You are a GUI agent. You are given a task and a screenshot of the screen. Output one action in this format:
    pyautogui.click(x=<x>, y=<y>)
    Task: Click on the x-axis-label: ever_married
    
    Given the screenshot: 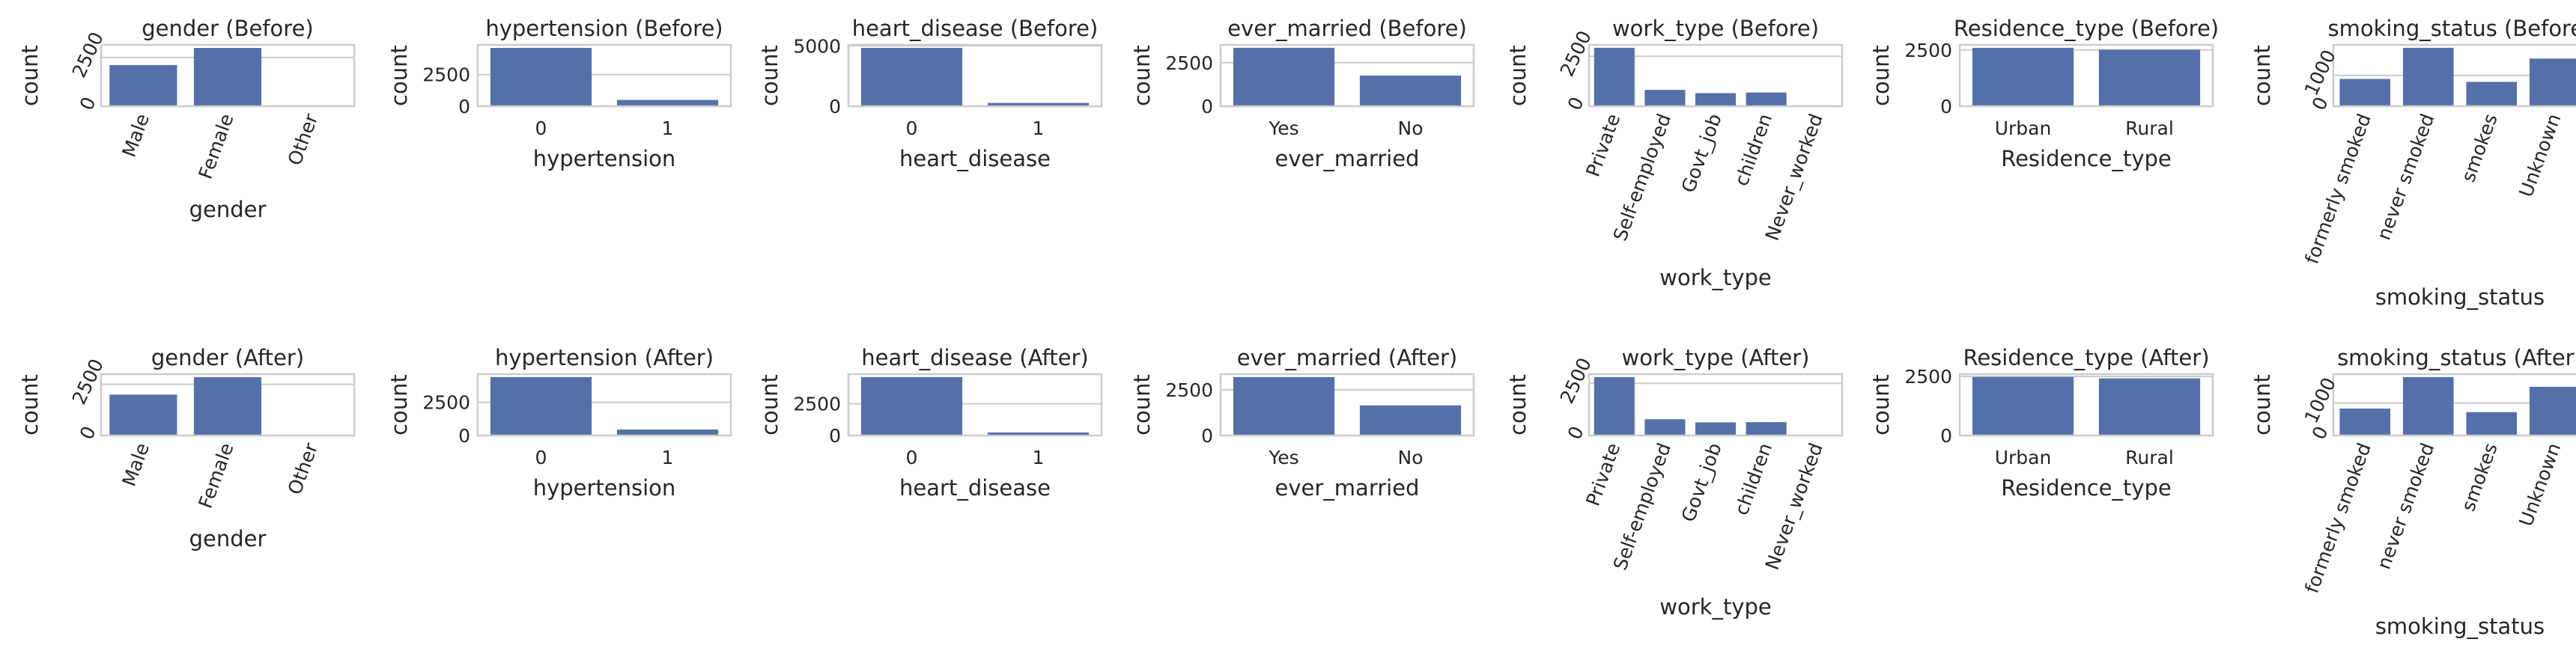 What is the action you would take?
    pyautogui.click(x=1347, y=158)
    